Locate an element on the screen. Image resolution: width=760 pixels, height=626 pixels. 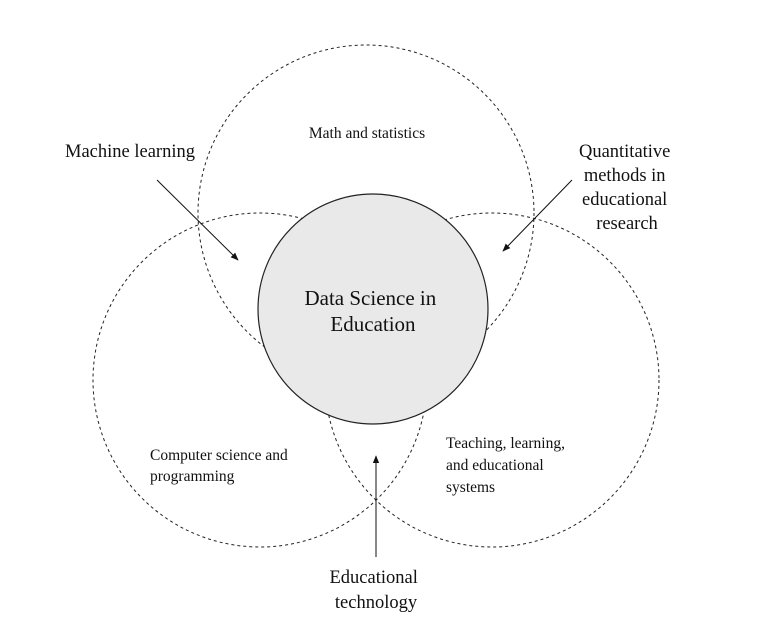
region-label-line: and educational is located at coordinates (495, 465).